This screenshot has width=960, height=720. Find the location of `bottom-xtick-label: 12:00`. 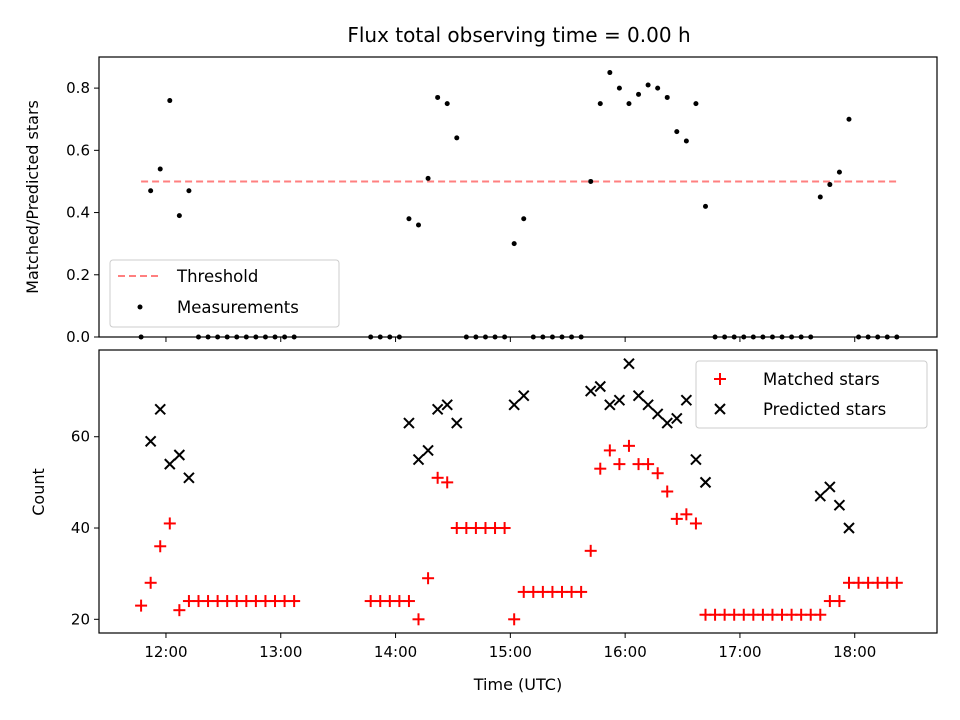

bottom-xtick-label: 12:00 is located at coordinates (165, 652).